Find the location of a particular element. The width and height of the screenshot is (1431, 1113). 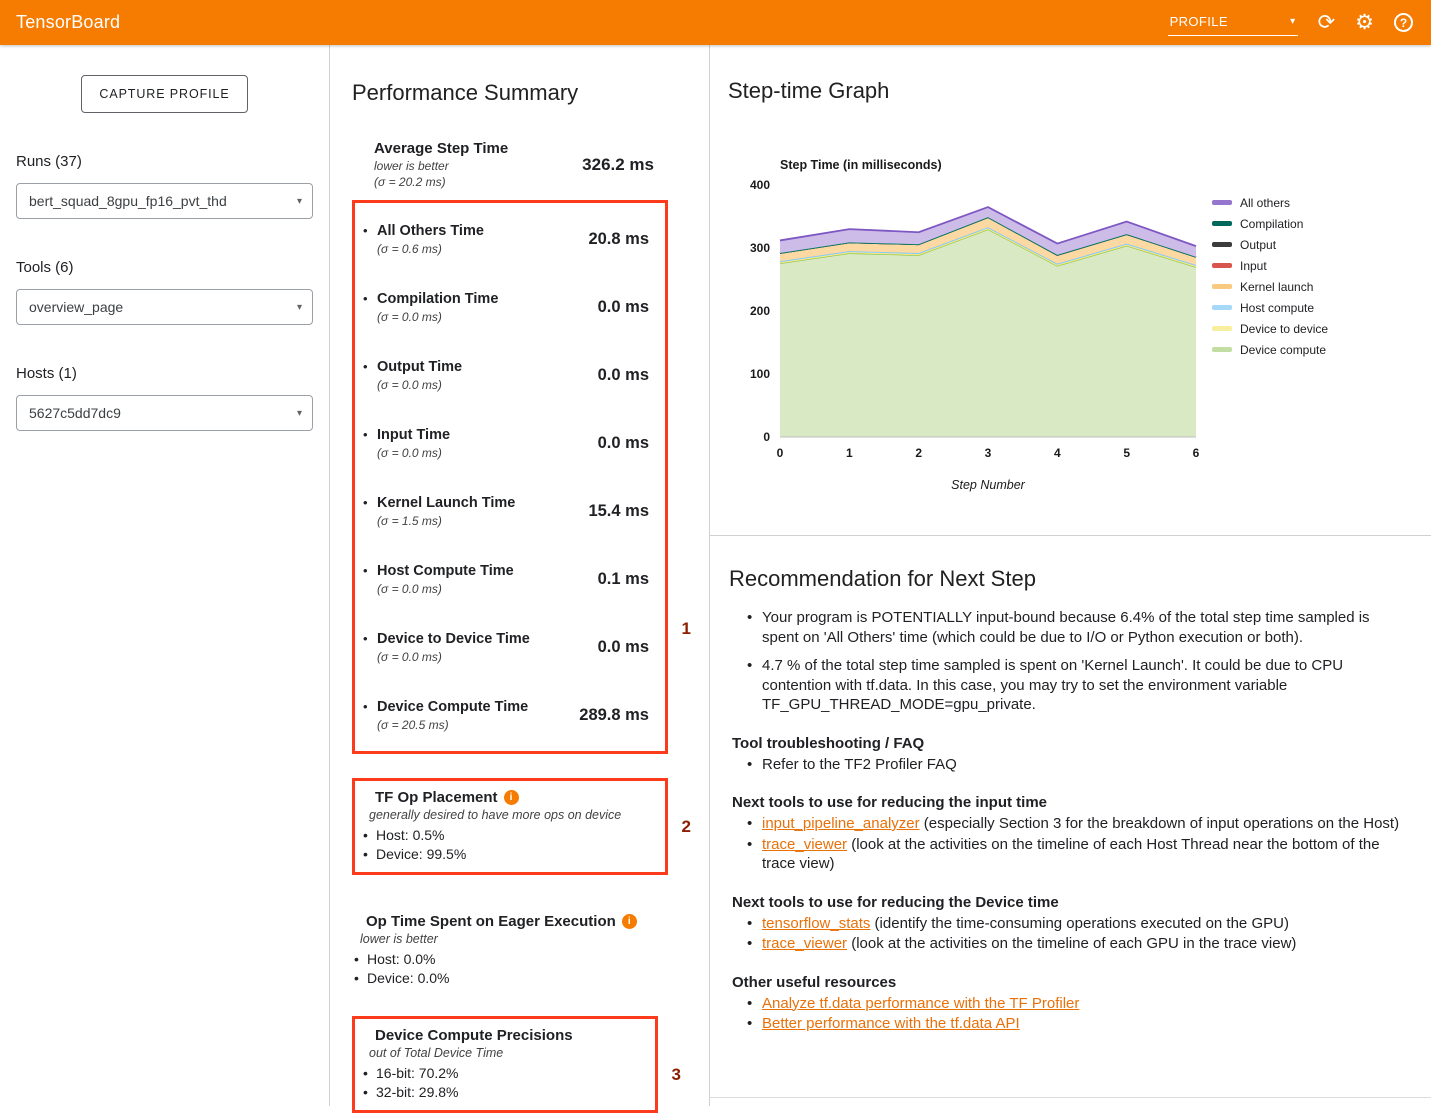

metric-label: Host Compute Time is located at coordinates (445, 571).